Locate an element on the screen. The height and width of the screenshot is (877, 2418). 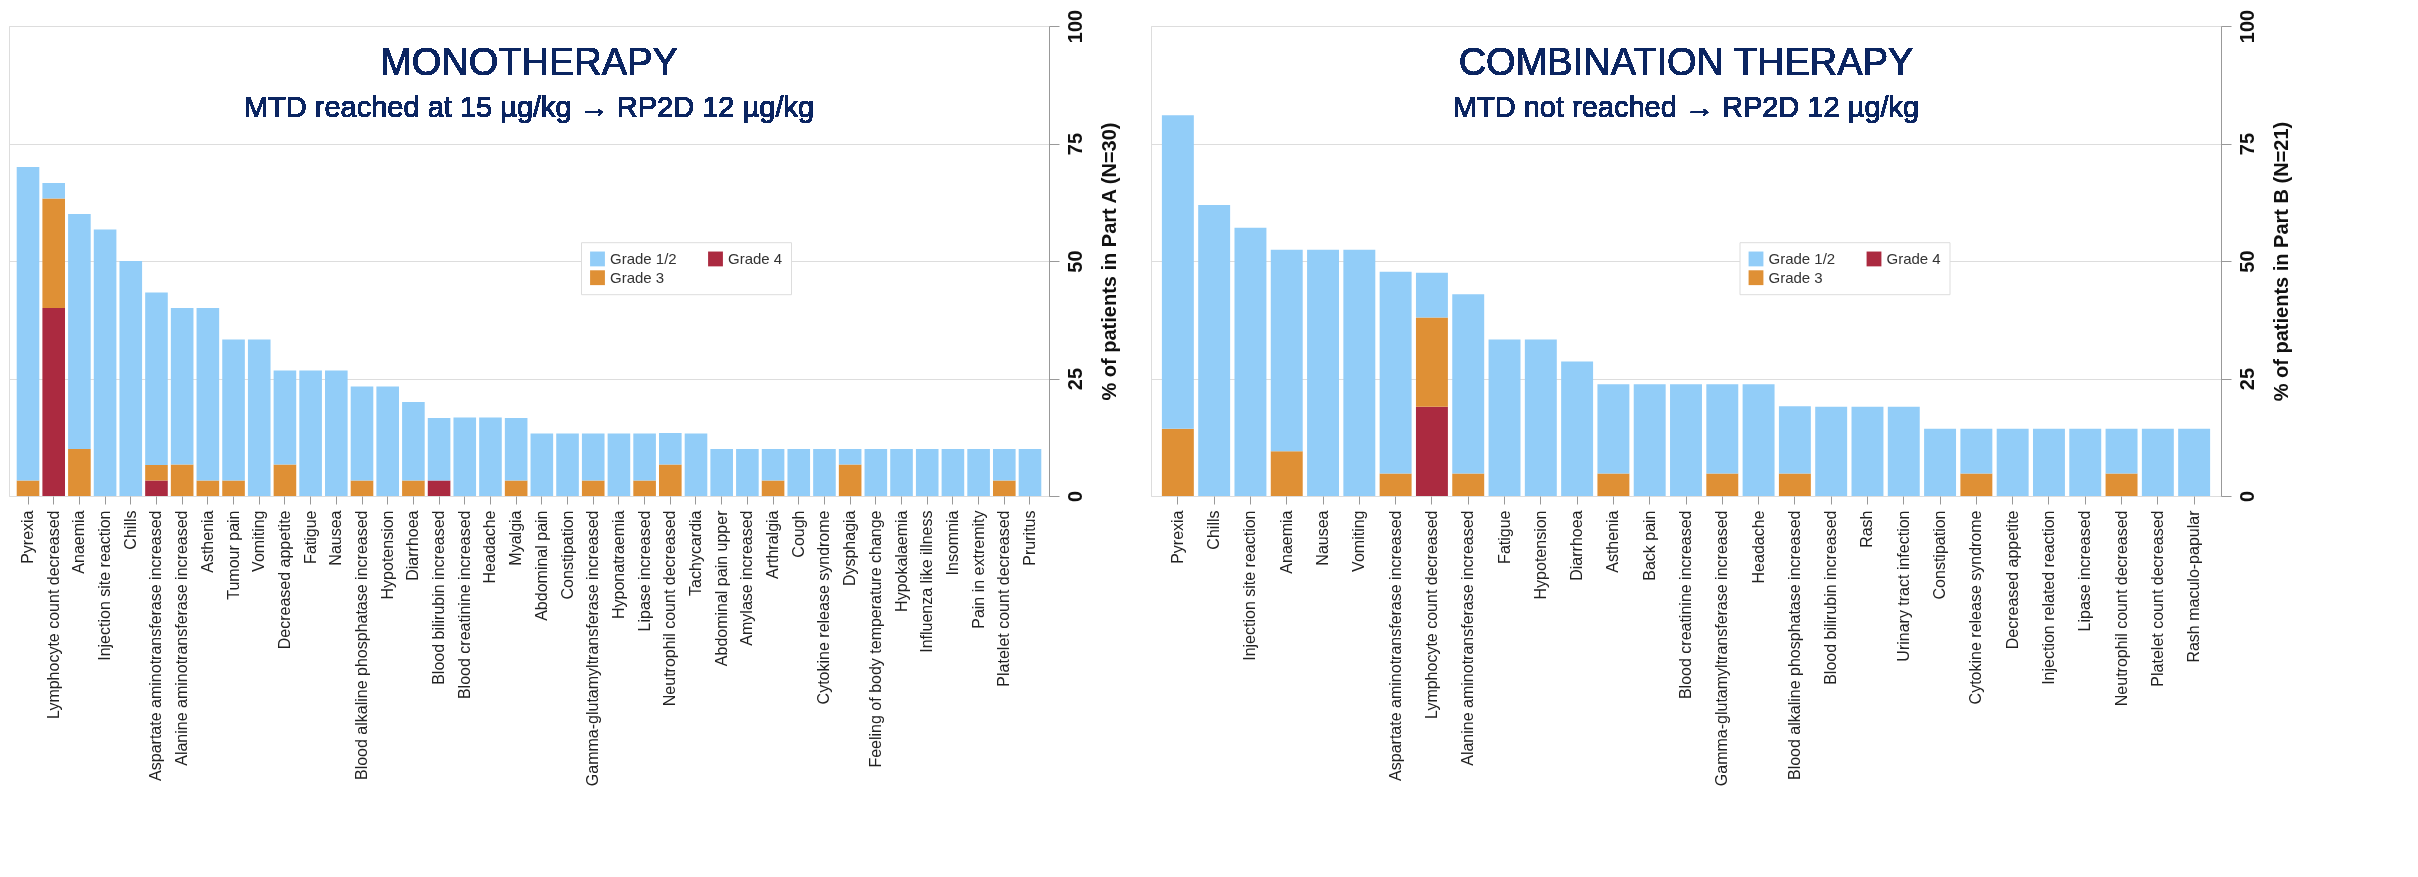
x-tick-label: Abdominal pain upper is located at coordinates (721, 588).